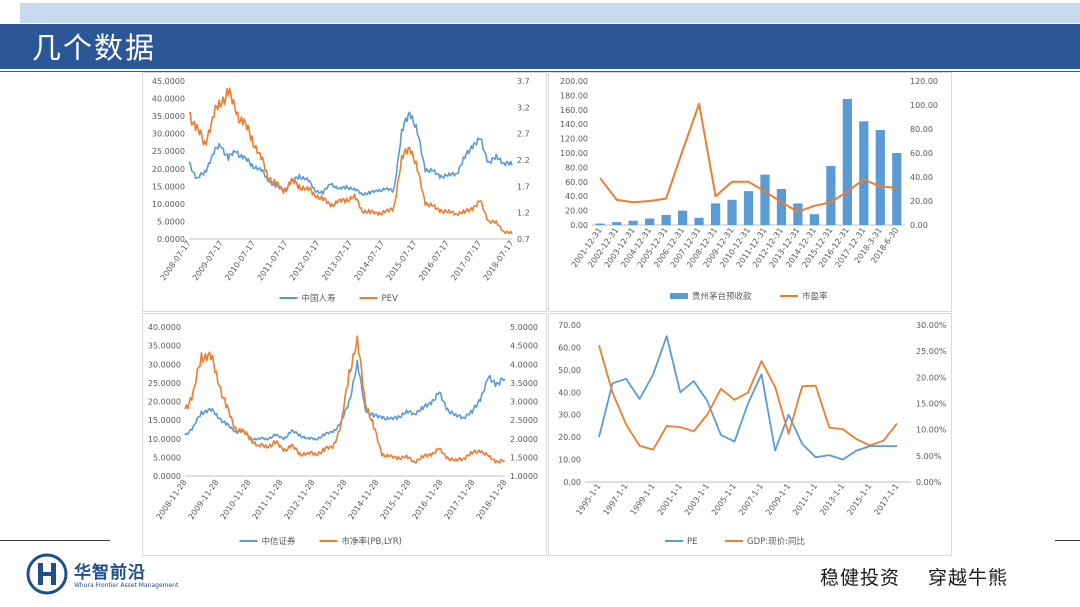 The image size is (1080, 607). I want to click on y-right-tick-label: 3.0000, so click(524, 402).